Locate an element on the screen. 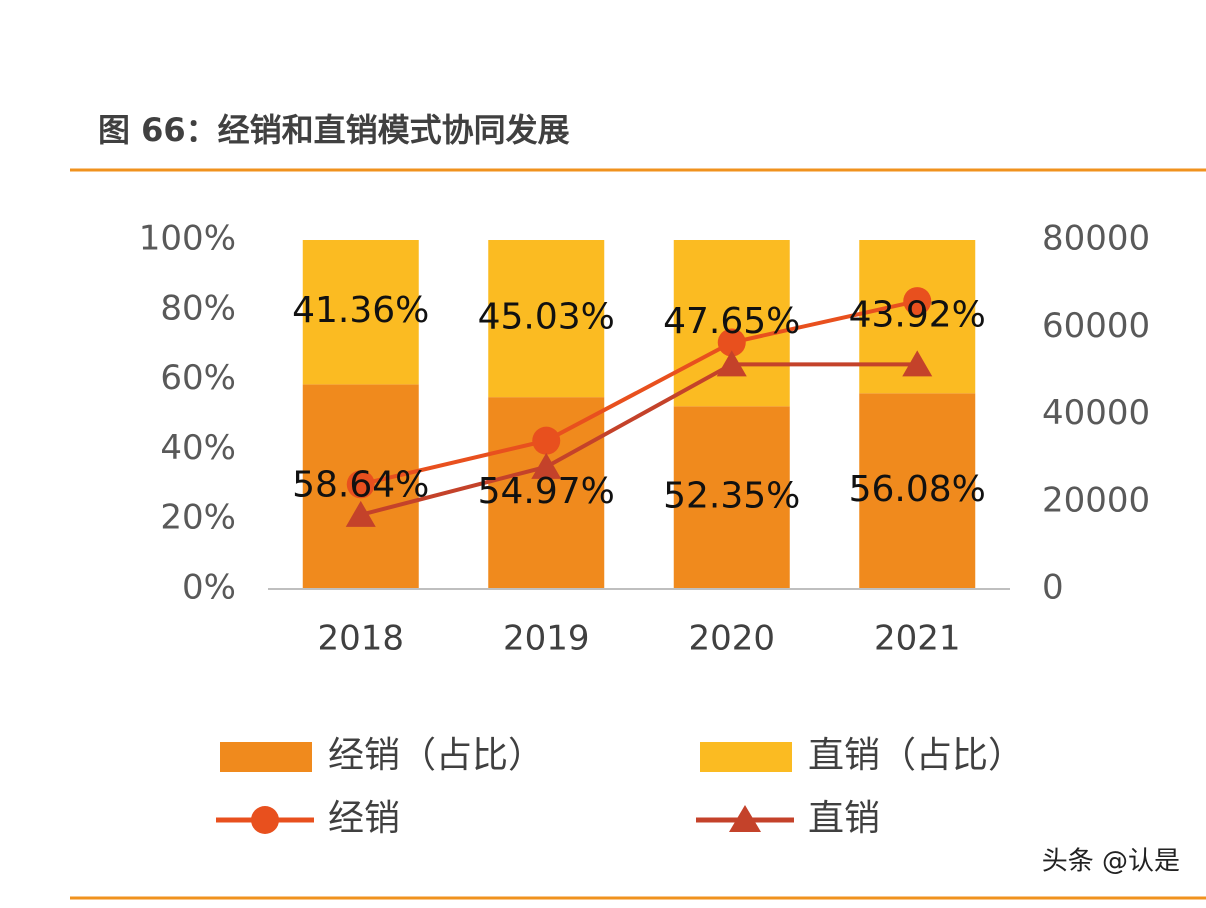  y-tick-label: 20% is located at coordinates (198, 518).